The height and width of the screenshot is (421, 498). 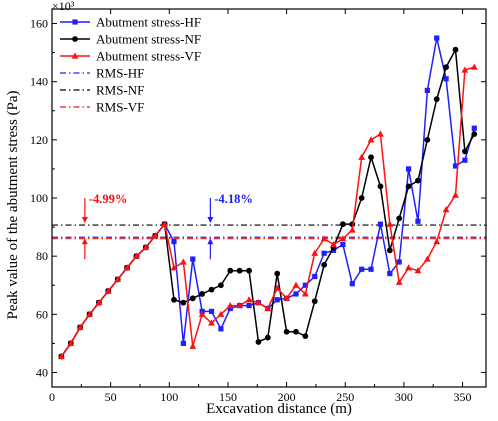 I want to click on x-tick-label: 350, so click(x=463, y=397).